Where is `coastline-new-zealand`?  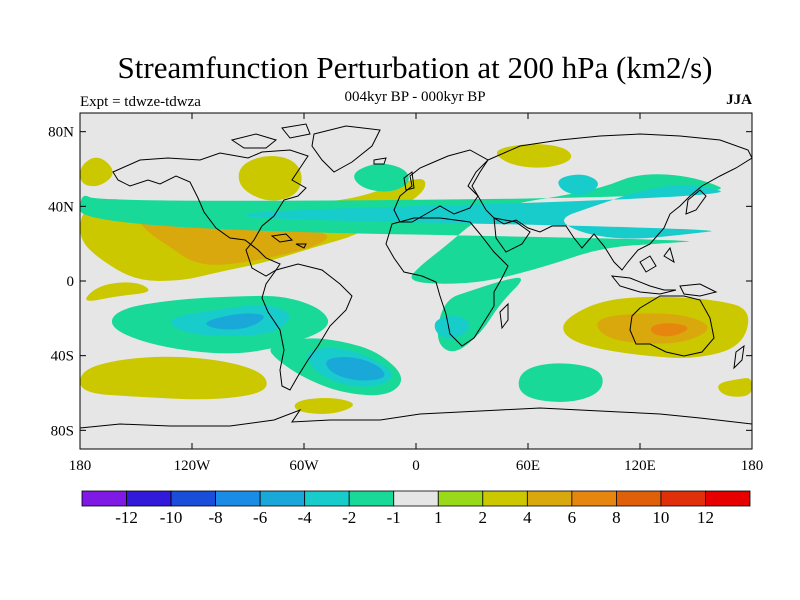 coastline-new-zealand is located at coordinates (739, 357).